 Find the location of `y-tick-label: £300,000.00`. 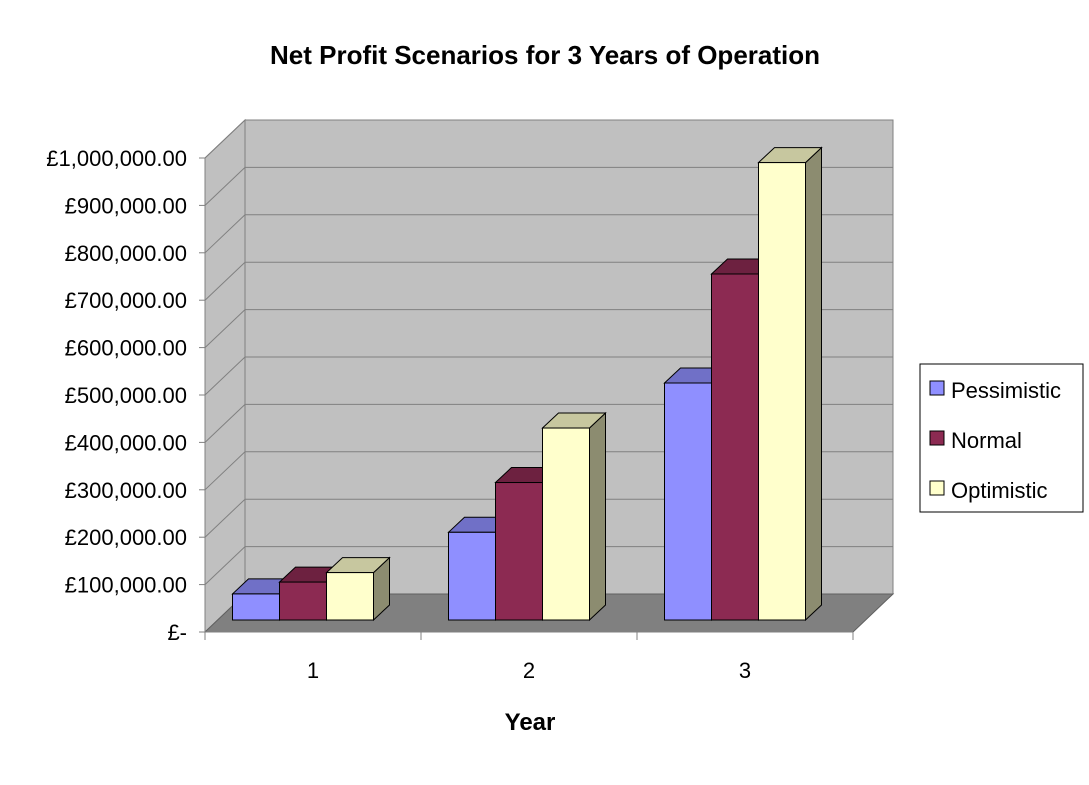

y-tick-label: £300,000.00 is located at coordinates (126, 490).